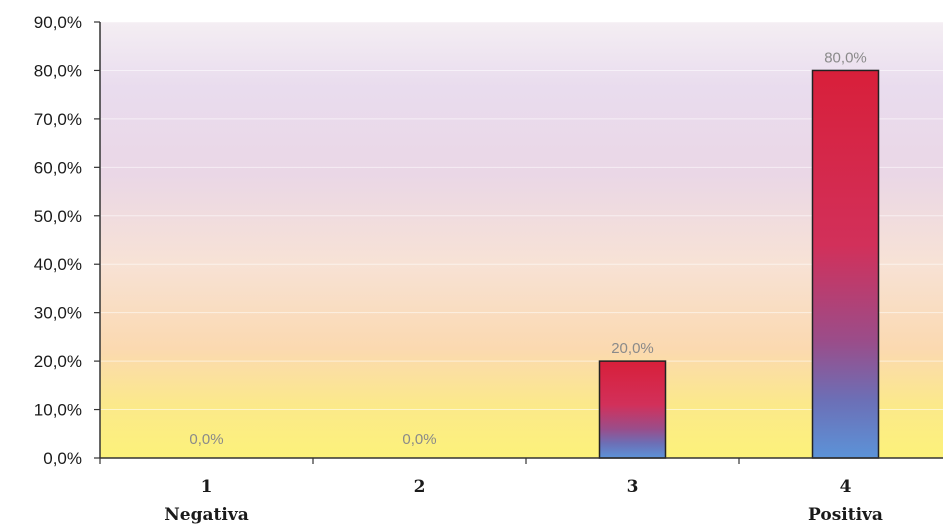 The height and width of the screenshot is (526, 943). I want to click on y-tick-label: 20,0%, so click(58, 361).